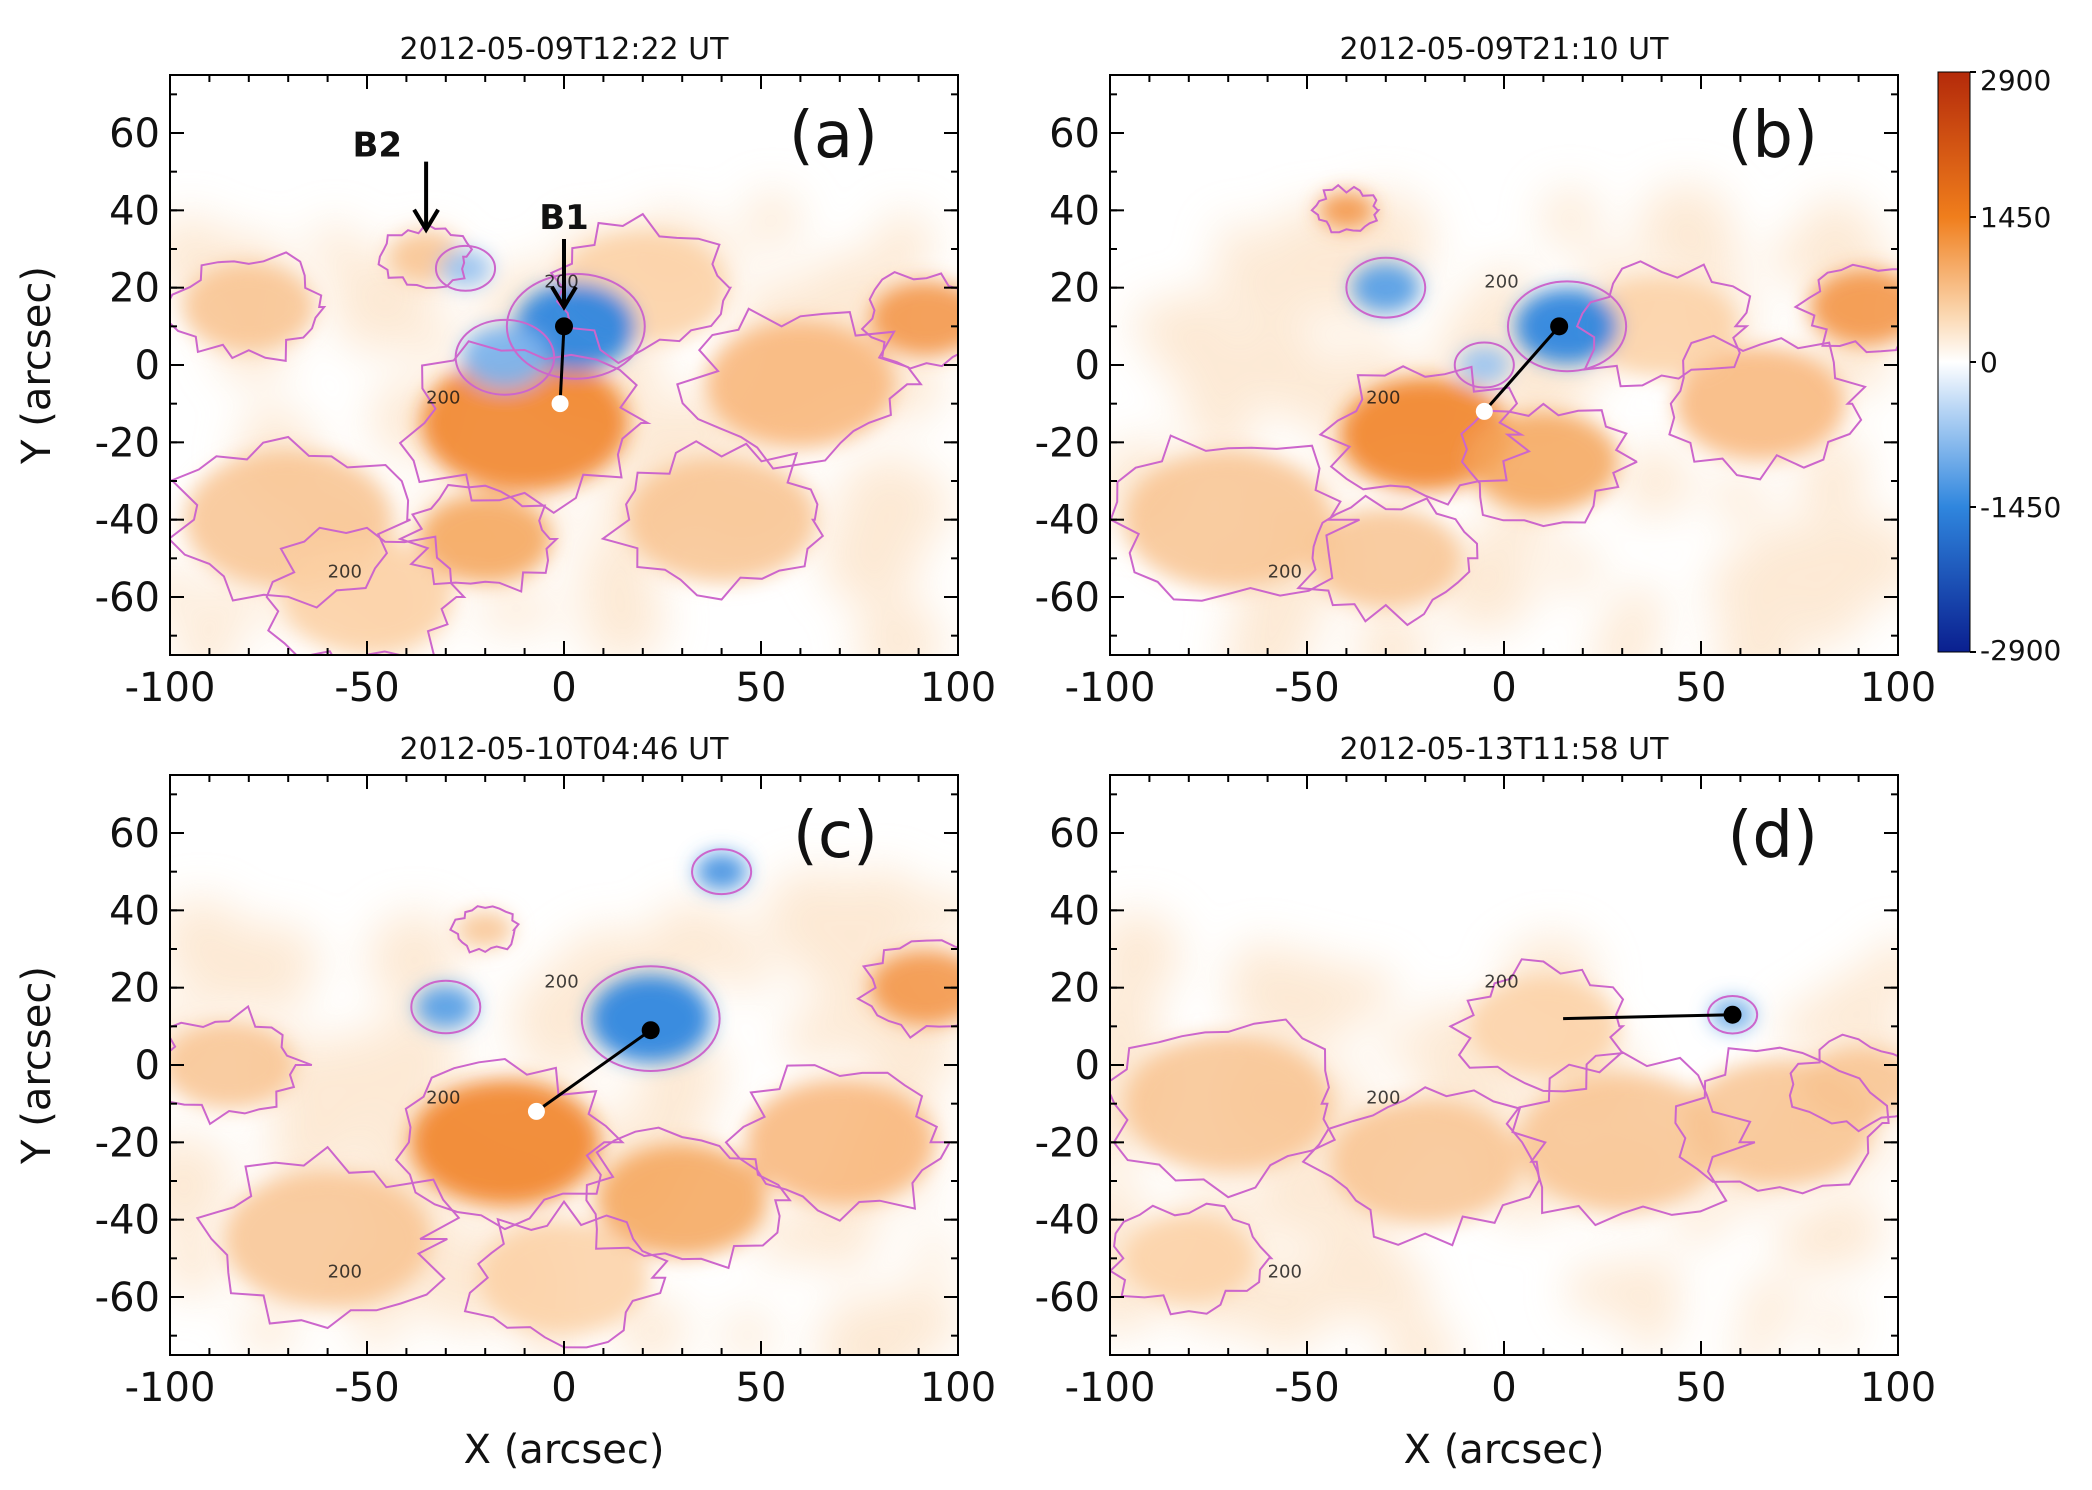 This screenshot has width=2092, height=1490. What do you see at coordinates (1772, 836) in the screenshot?
I see `panel-letter: (d)` at bounding box center [1772, 836].